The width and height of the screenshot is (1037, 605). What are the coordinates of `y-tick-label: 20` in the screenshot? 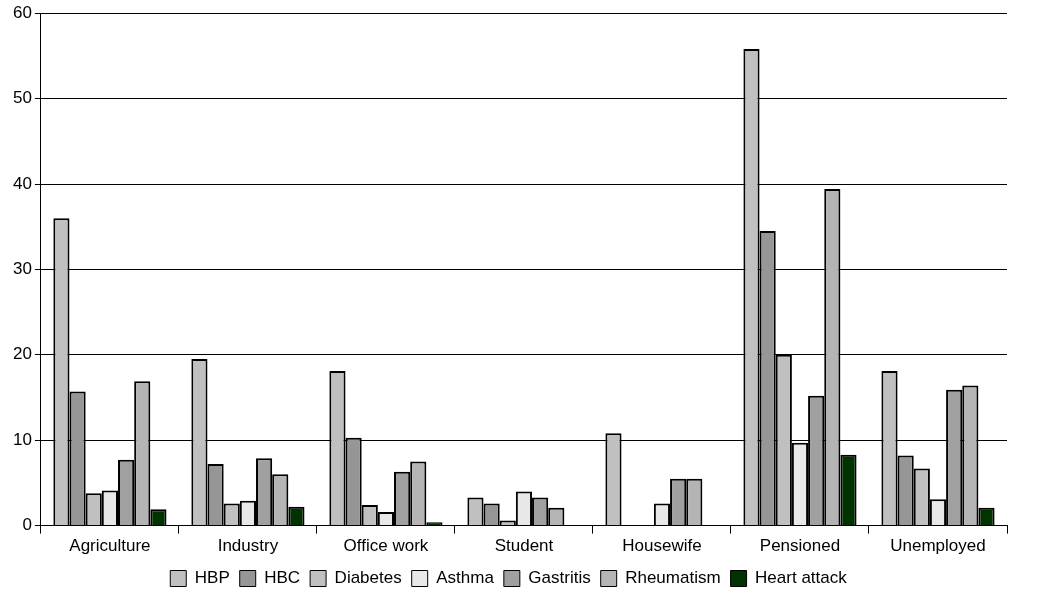 It's located at (22, 354).